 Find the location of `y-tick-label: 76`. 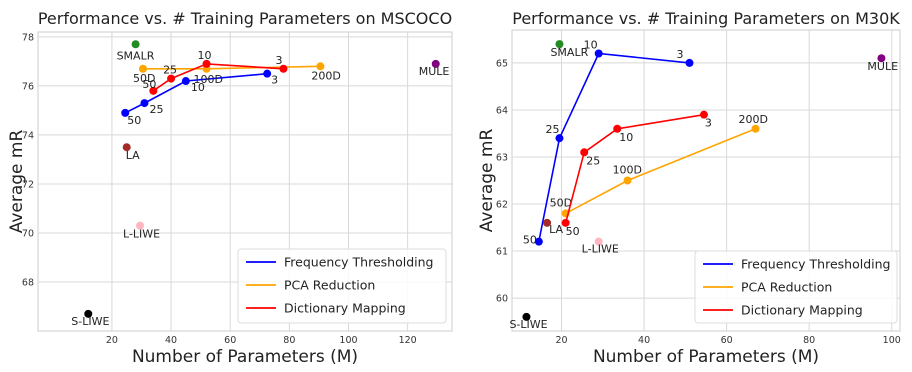

y-tick-label: 76 is located at coordinates (28, 86).